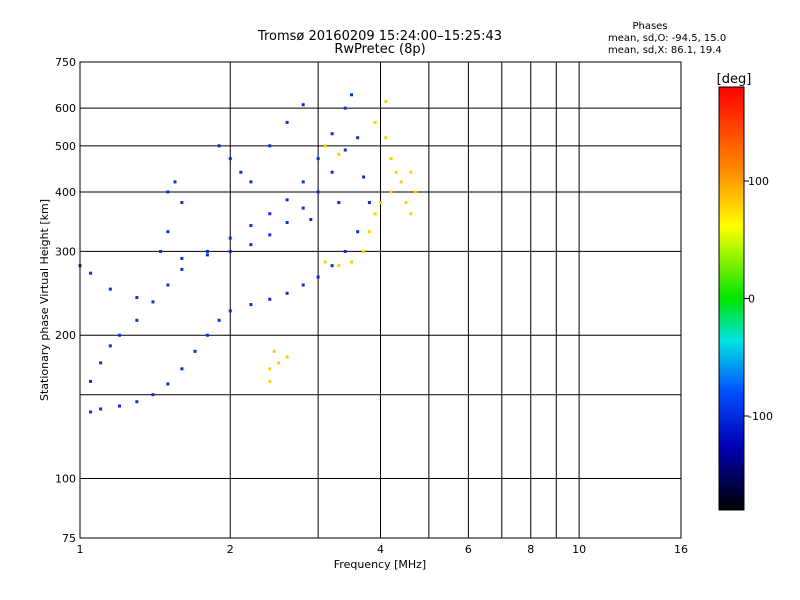 Image resolution: width=800 pixels, height=600 pixels. I want to click on legend-line-o: mean, sd,O: -94.5, 15.0, so click(667, 38).